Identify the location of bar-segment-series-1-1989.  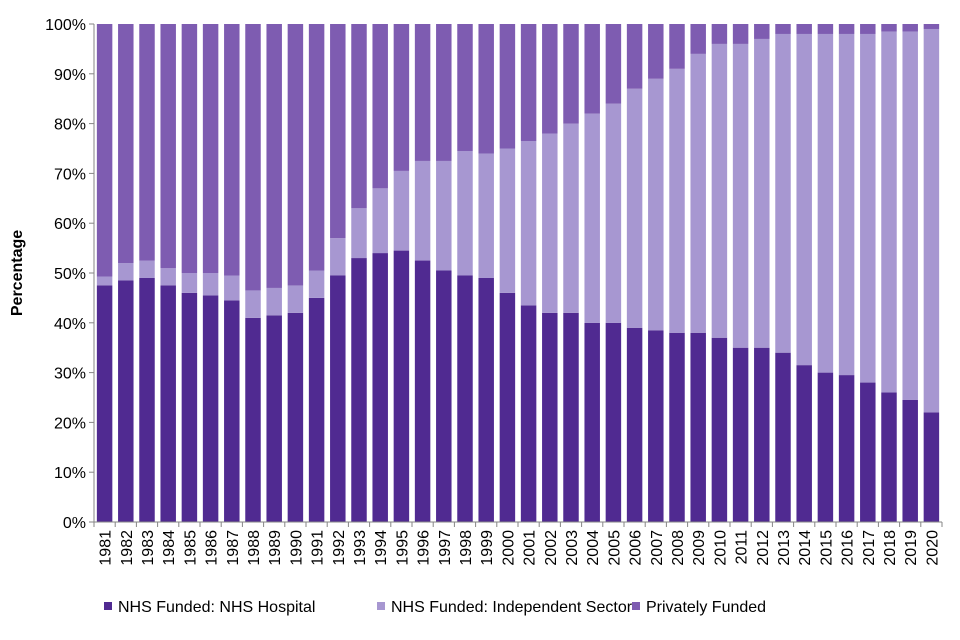
(274, 418).